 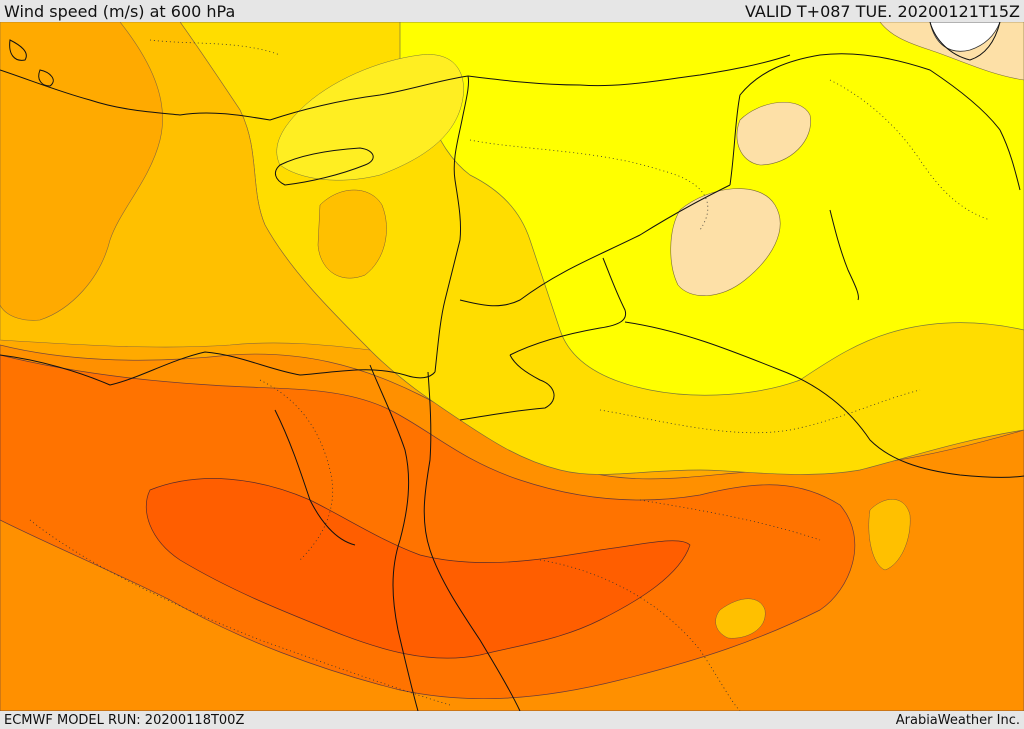 What do you see at coordinates (965, 37) in the screenshot?
I see `missing-data-corner` at bounding box center [965, 37].